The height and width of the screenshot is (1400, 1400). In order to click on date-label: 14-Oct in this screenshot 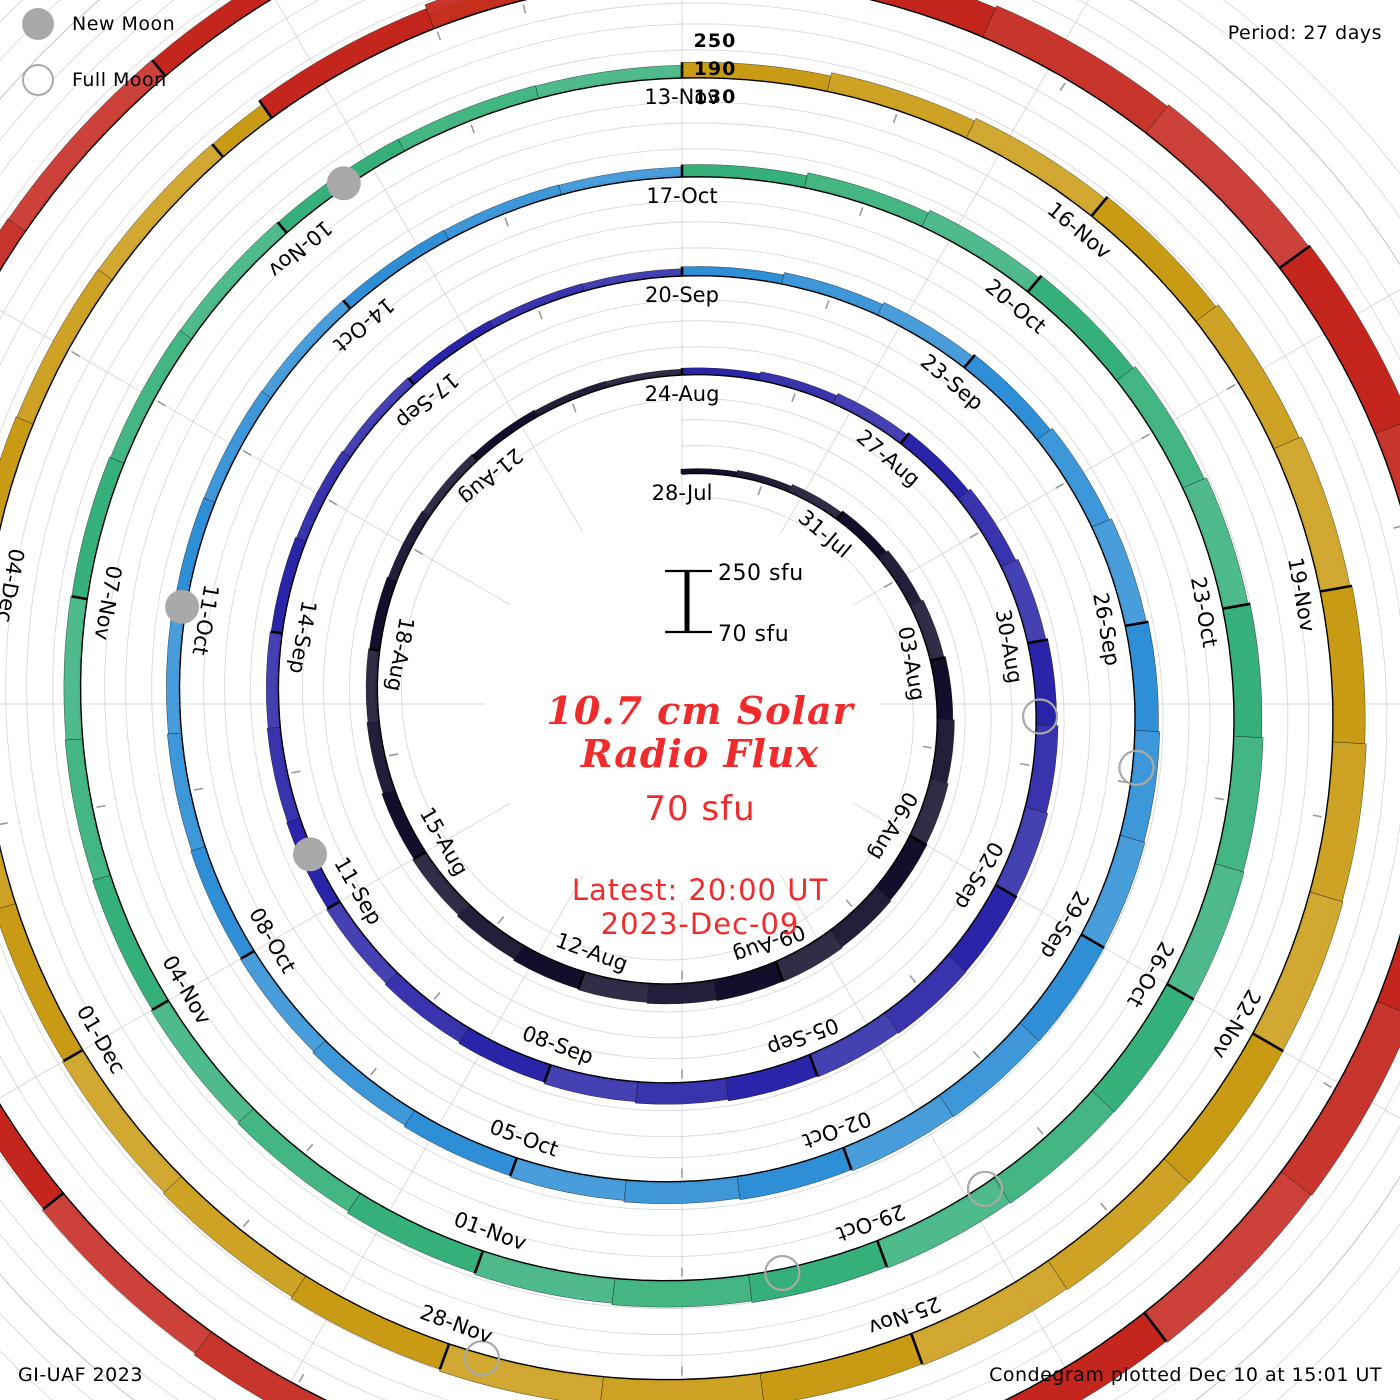, I will do `click(364, 325)`.